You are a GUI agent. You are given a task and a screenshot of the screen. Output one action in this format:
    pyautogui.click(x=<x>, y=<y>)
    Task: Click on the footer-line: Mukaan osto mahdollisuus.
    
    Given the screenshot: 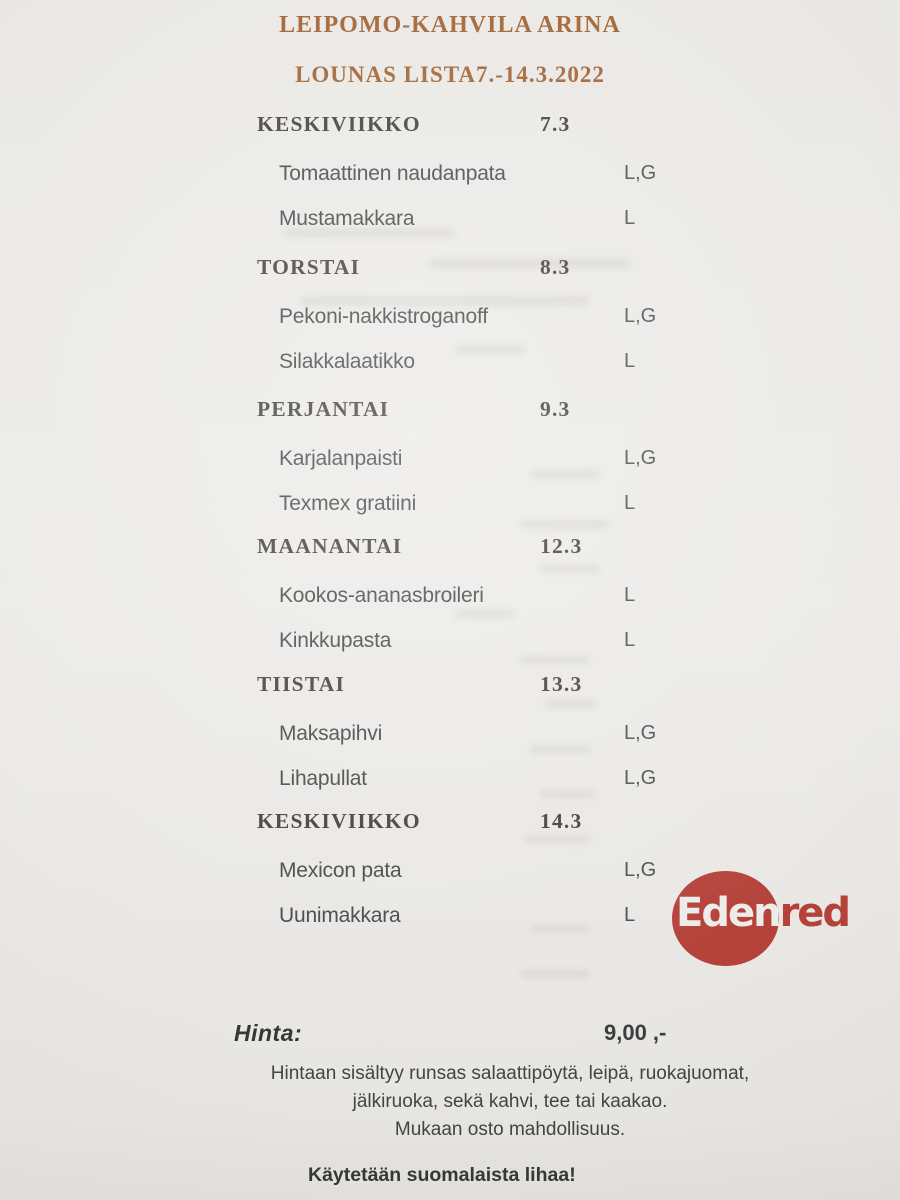 What is the action you would take?
    pyautogui.click(x=510, y=1129)
    